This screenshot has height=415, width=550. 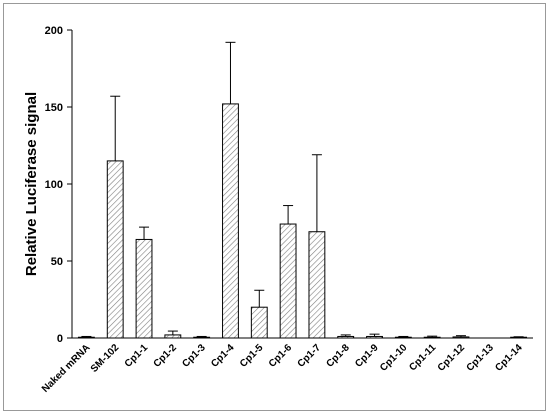 I want to click on x-tick-label: Cp1-12, so click(x=452, y=358).